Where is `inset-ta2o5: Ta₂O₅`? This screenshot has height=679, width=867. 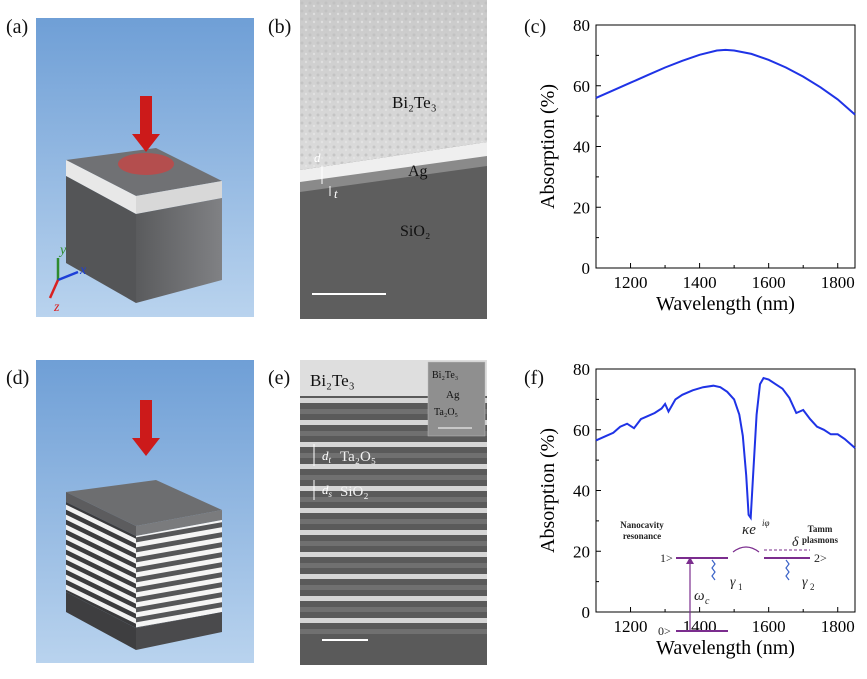 inset-ta2o5: Ta₂O₅ is located at coordinates (446, 412).